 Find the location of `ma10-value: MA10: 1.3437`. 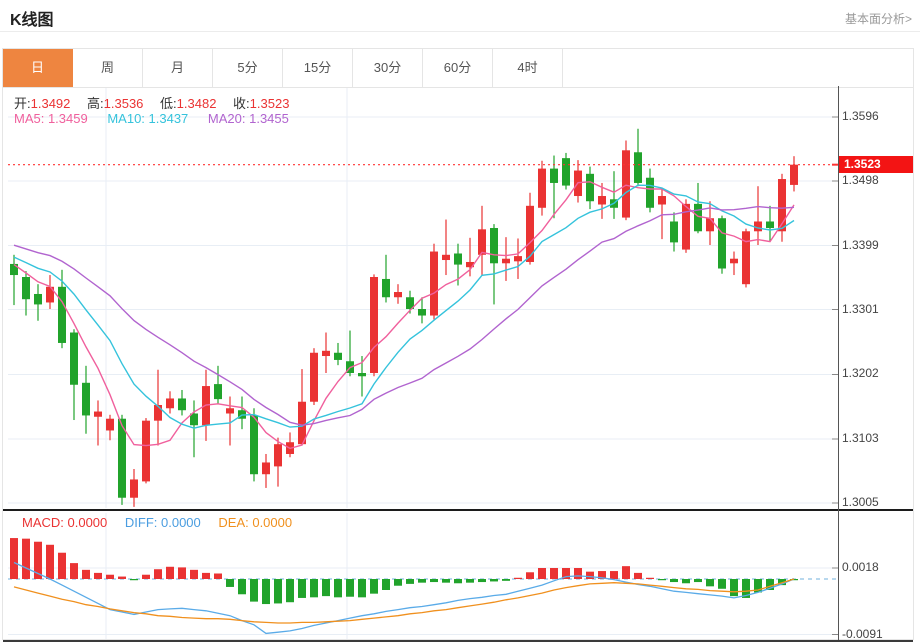

ma10-value: MA10: 1.3437 is located at coordinates (148, 118).